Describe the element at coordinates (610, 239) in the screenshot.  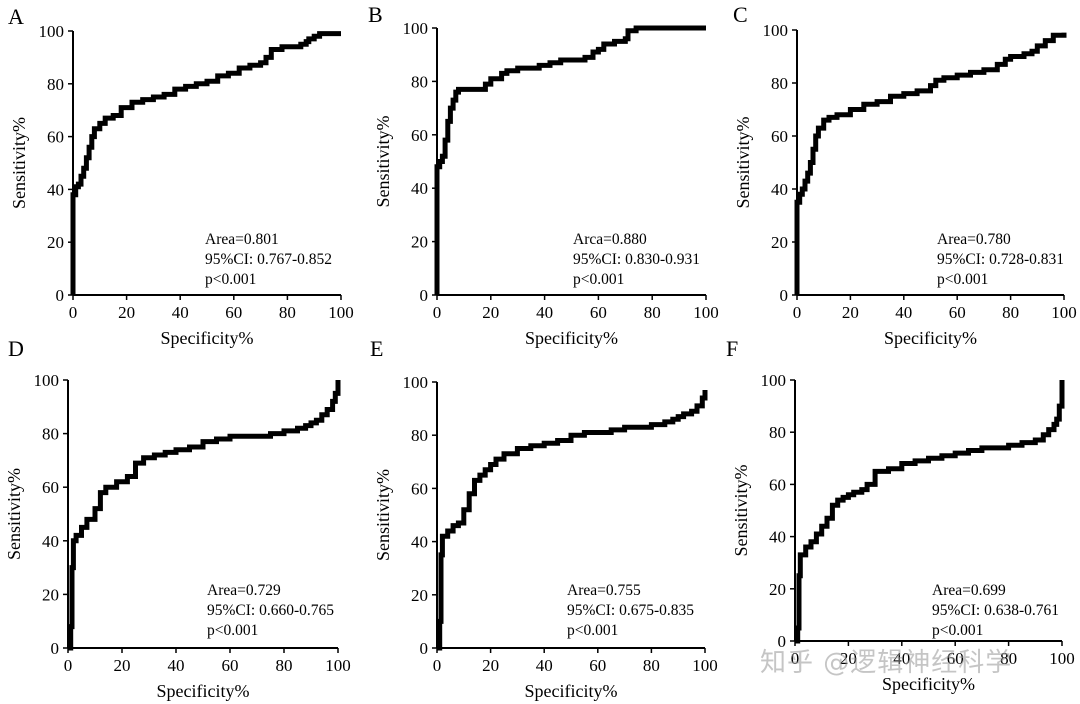
I see `annotation-line-1: Arca=0.880` at that location.